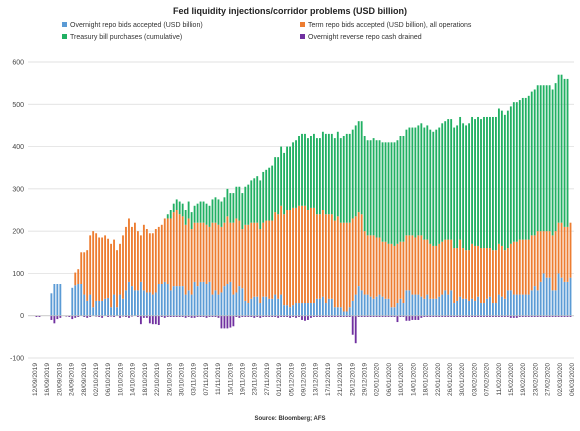  Describe the element at coordinates (230, 379) in the screenshot. I see `x-tick-label: 15/11/2019` at that location.